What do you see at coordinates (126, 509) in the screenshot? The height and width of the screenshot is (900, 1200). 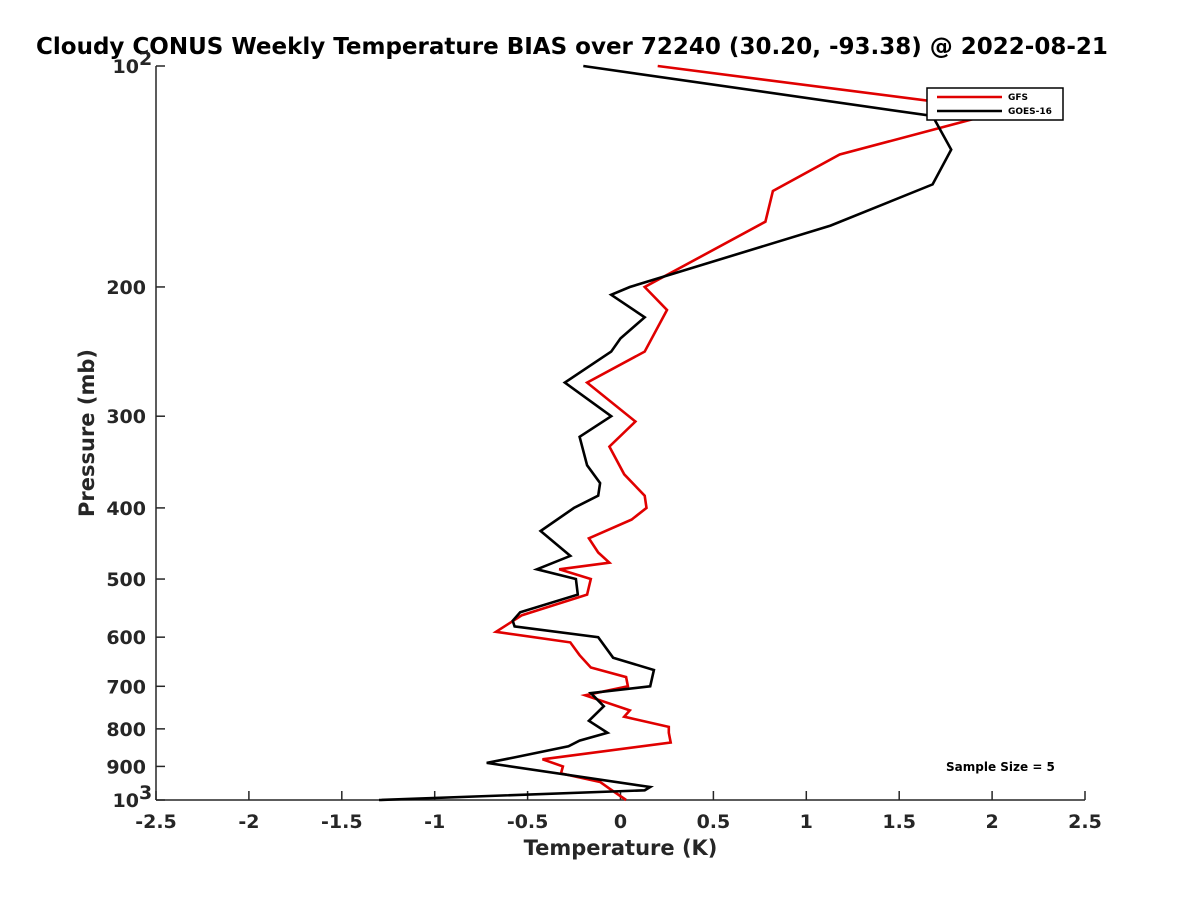 I see `y-tick-label: 400` at bounding box center [126, 509].